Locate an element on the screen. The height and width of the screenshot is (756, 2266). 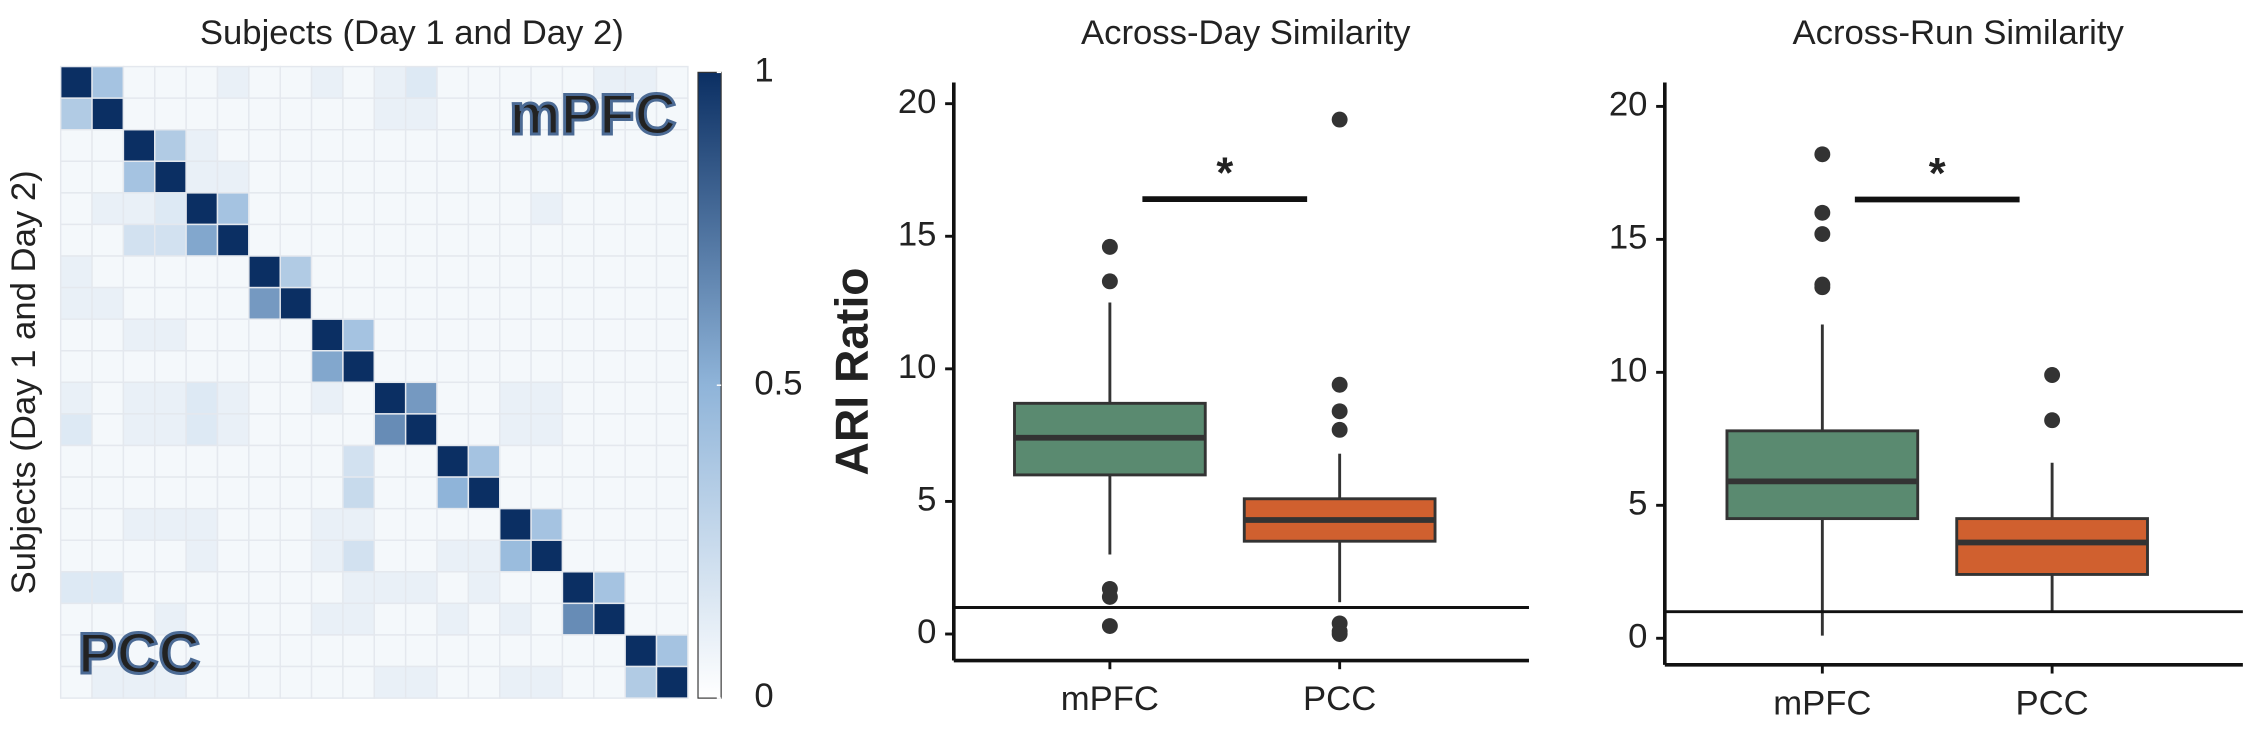
y-tick-label: 20 is located at coordinates (917, 102).